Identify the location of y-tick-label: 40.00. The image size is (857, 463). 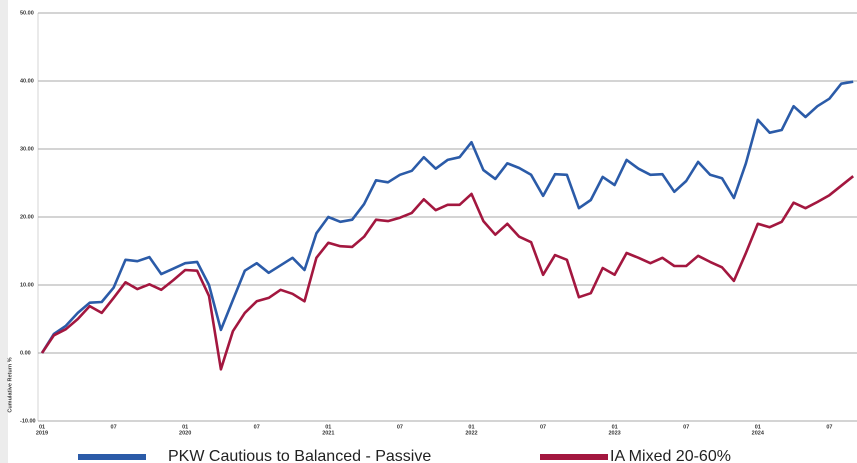
(27, 81).